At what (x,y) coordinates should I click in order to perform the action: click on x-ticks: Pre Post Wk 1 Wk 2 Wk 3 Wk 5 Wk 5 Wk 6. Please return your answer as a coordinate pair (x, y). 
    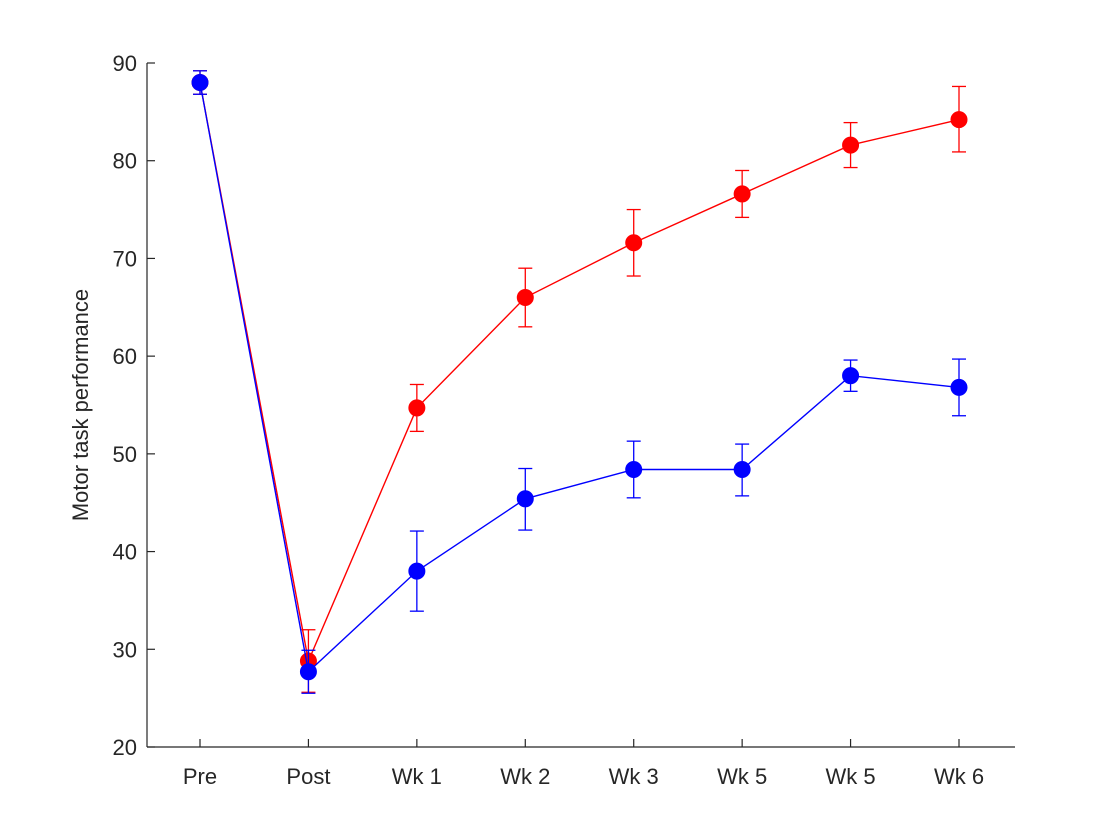
    Looking at the image, I should click on (583, 764).